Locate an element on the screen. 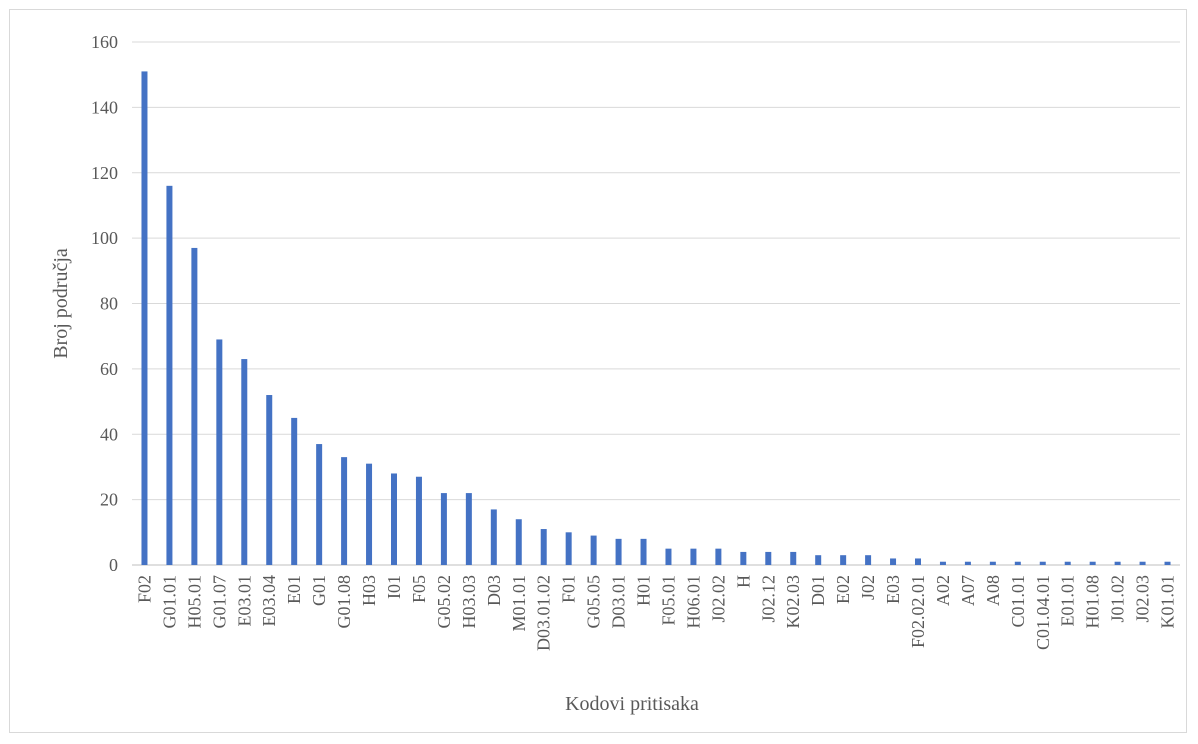  x-tick-label: H is located at coordinates (743, 581).